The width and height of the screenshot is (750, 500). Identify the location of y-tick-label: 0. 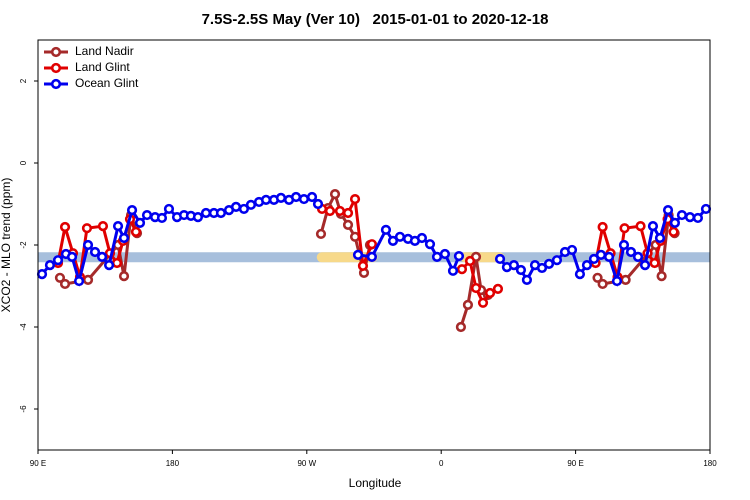
(23, 162).